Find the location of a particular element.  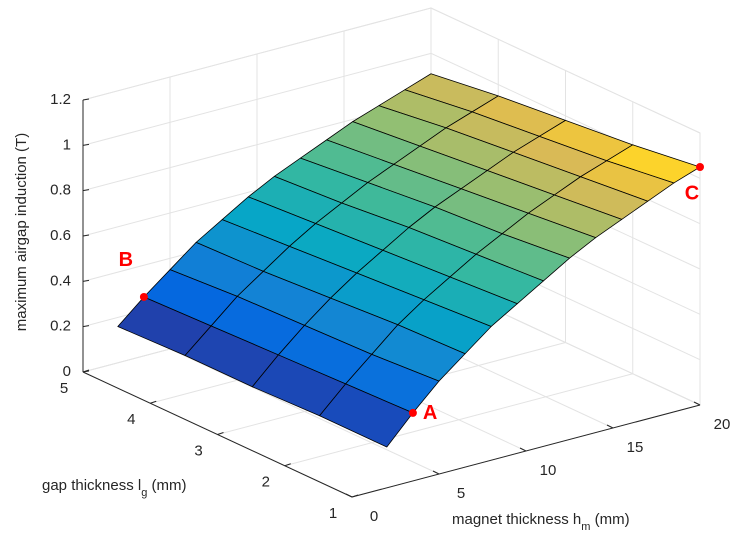

y-axis-label-text: gap thickness l is located at coordinates (91, 485).